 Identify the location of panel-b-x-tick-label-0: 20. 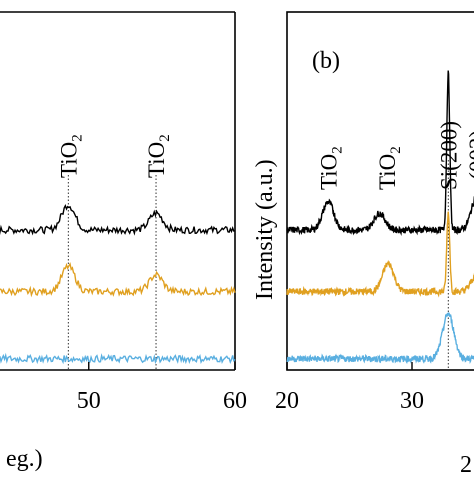
(287, 401).